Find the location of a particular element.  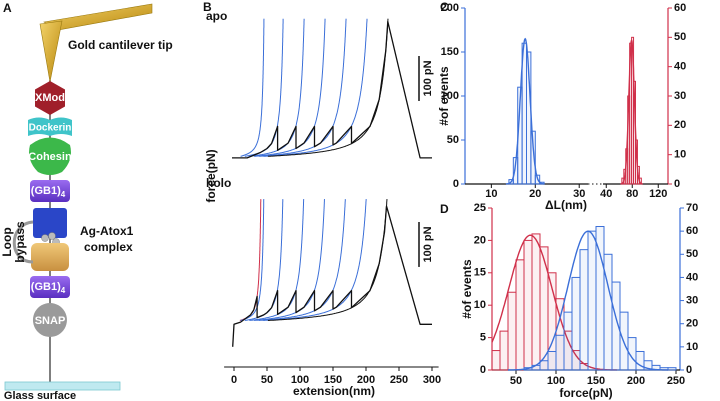

x-axis-label: extension(nm) is located at coordinates (334, 391).